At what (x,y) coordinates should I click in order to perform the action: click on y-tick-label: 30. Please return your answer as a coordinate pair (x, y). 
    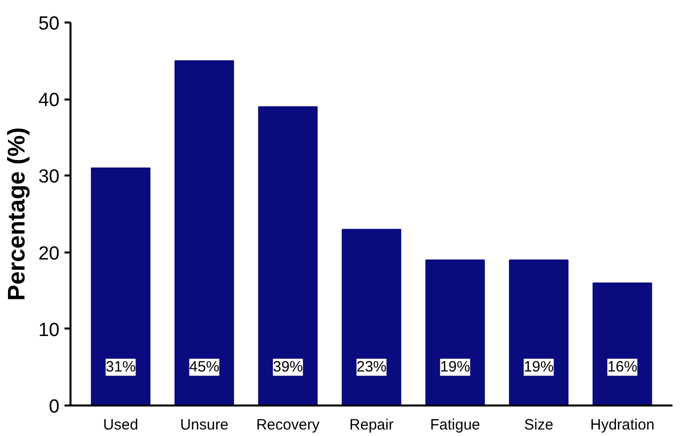
    Looking at the image, I should click on (49, 177).